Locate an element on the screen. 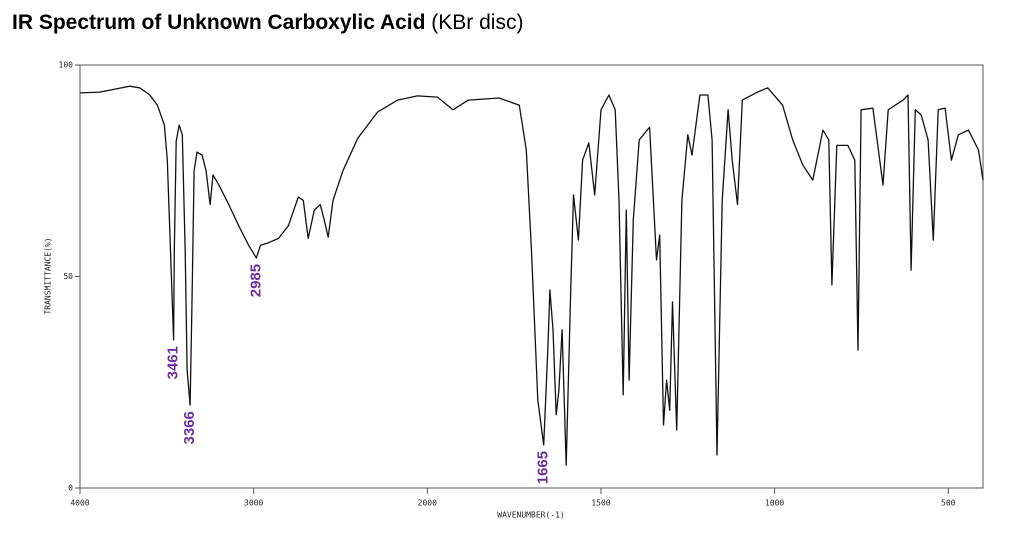  chart-title: IR Spectrum of Unknown Carboxylic Acid is located at coordinates (218, 22).